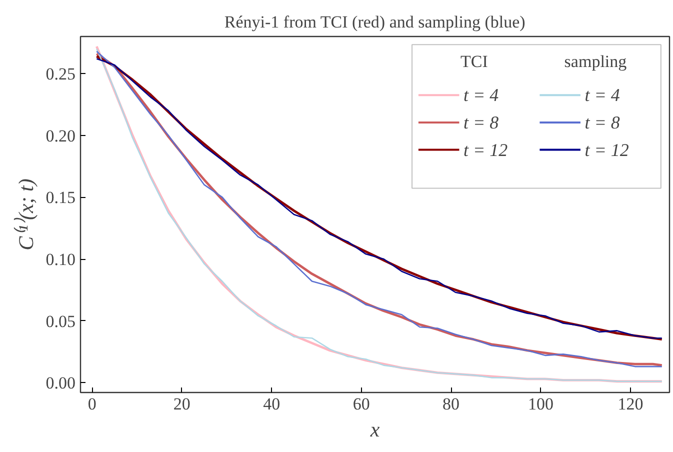 The height and width of the screenshot is (452, 673). What do you see at coordinates (92, 404) in the screenshot?
I see `x-tick-label: 0` at bounding box center [92, 404].